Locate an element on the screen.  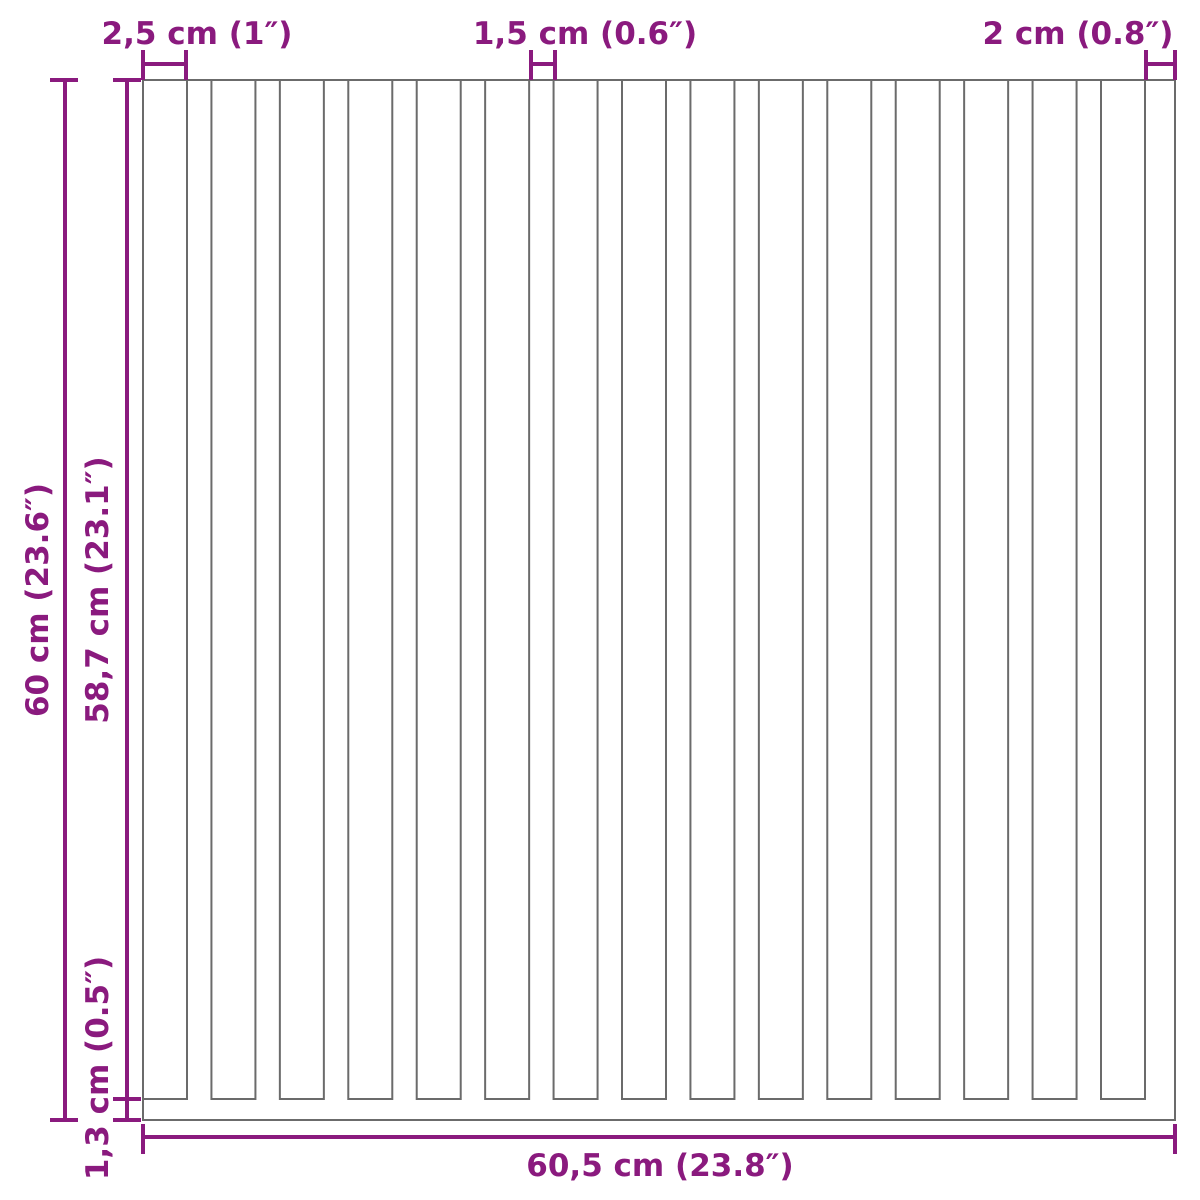
dim-total-width is located at coordinates (659, 1139).